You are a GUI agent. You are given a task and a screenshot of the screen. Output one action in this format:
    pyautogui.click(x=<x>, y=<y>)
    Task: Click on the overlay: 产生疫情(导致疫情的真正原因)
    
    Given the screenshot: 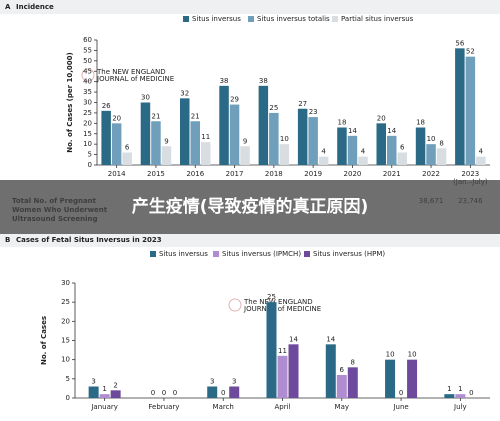 What is the action you would take?
    pyautogui.click(x=250, y=207)
    